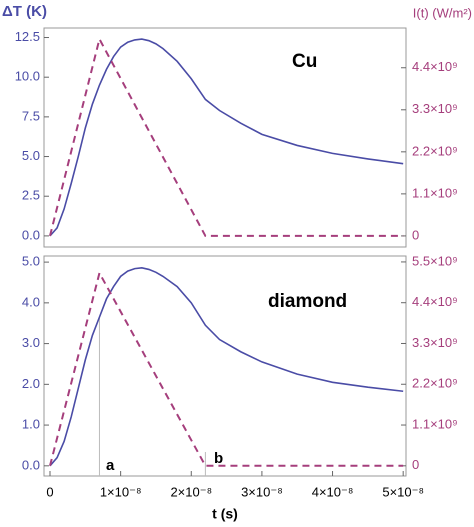 The width and height of the screenshot is (474, 527). What do you see at coordinates (218, 458) in the screenshot?
I see `annotation: b` at bounding box center [218, 458].